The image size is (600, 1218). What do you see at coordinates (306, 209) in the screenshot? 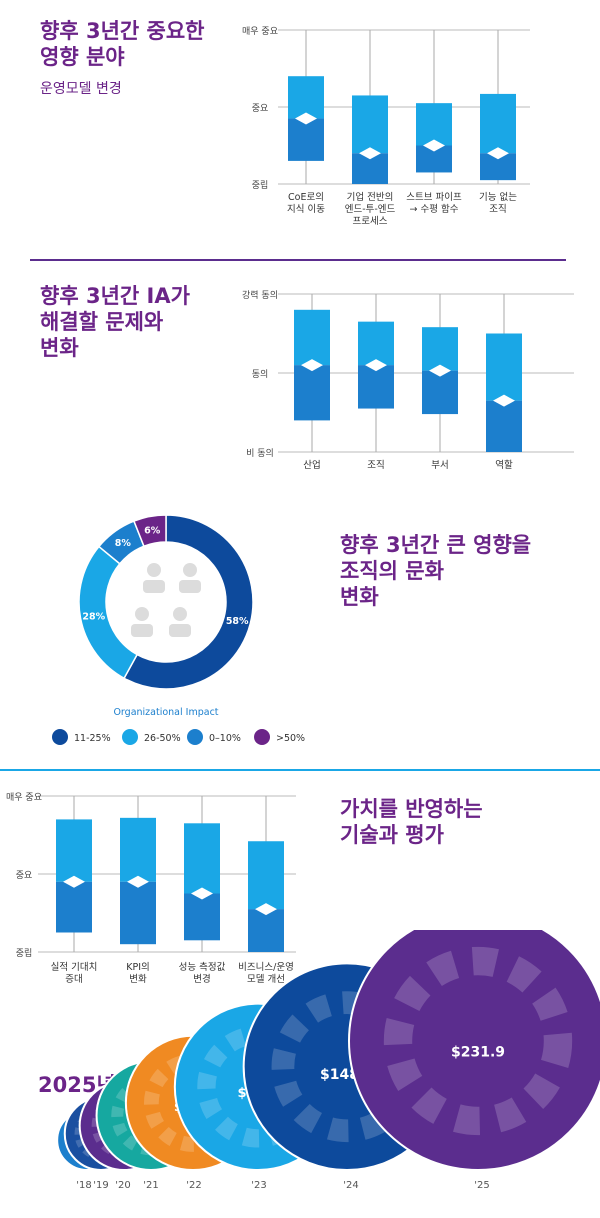
I see `category-label: 지식 이동` at bounding box center [306, 209].